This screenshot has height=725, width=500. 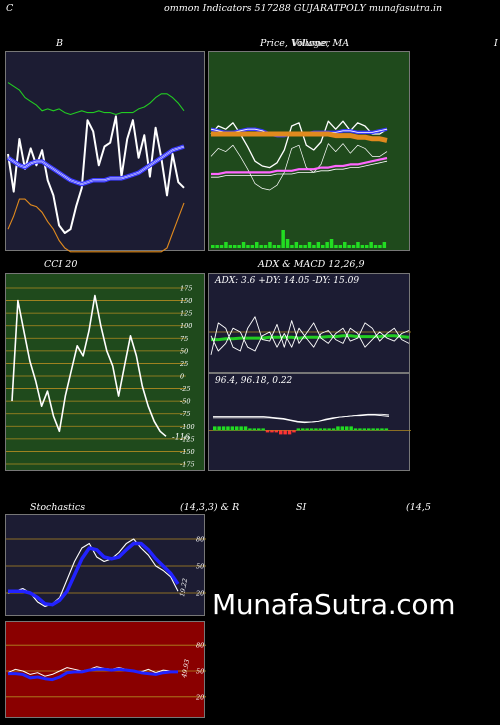 What do you see at coordinates (200, 540) in the screenshot?
I see `stoch-tick-label: 80` at bounding box center [200, 540].